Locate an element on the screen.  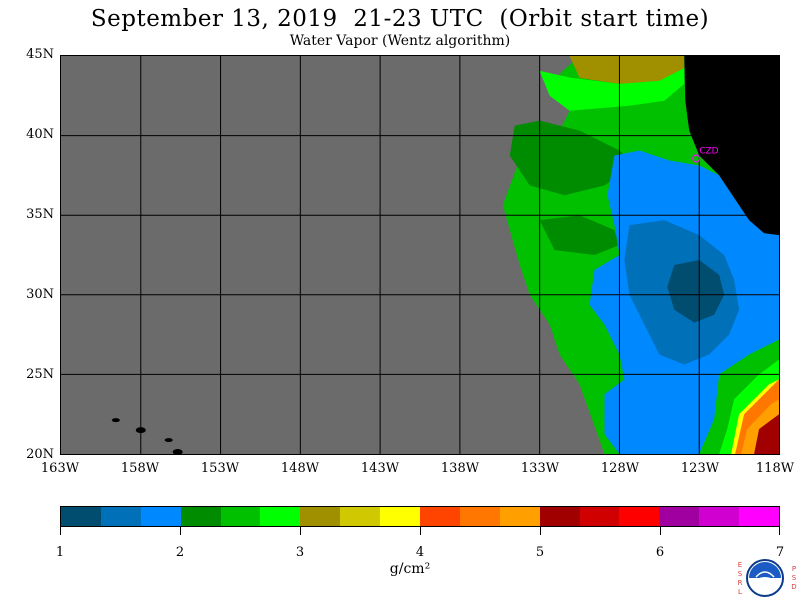
wv-level-2.2b is located at coordinates (579, 235).